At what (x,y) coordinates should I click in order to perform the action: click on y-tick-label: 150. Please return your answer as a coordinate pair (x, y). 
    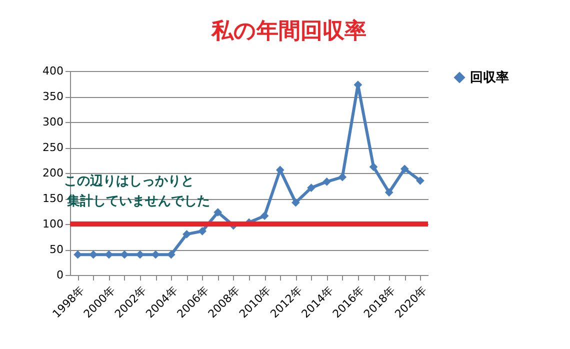
    Looking at the image, I should click on (53, 198).